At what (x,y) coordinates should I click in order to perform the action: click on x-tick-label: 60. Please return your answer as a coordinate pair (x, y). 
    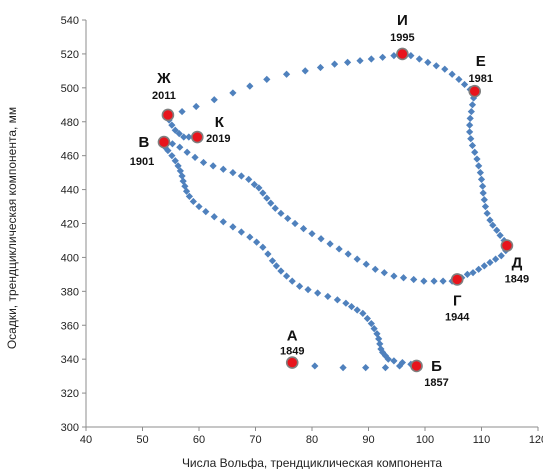
    Looking at the image, I should click on (199, 440).